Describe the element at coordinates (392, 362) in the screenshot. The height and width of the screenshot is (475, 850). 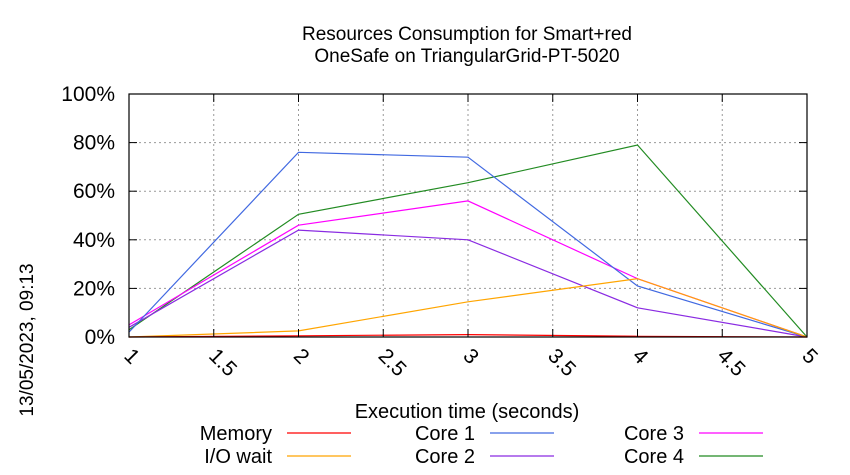
I see `x-tick-label: 2.5` at that location.